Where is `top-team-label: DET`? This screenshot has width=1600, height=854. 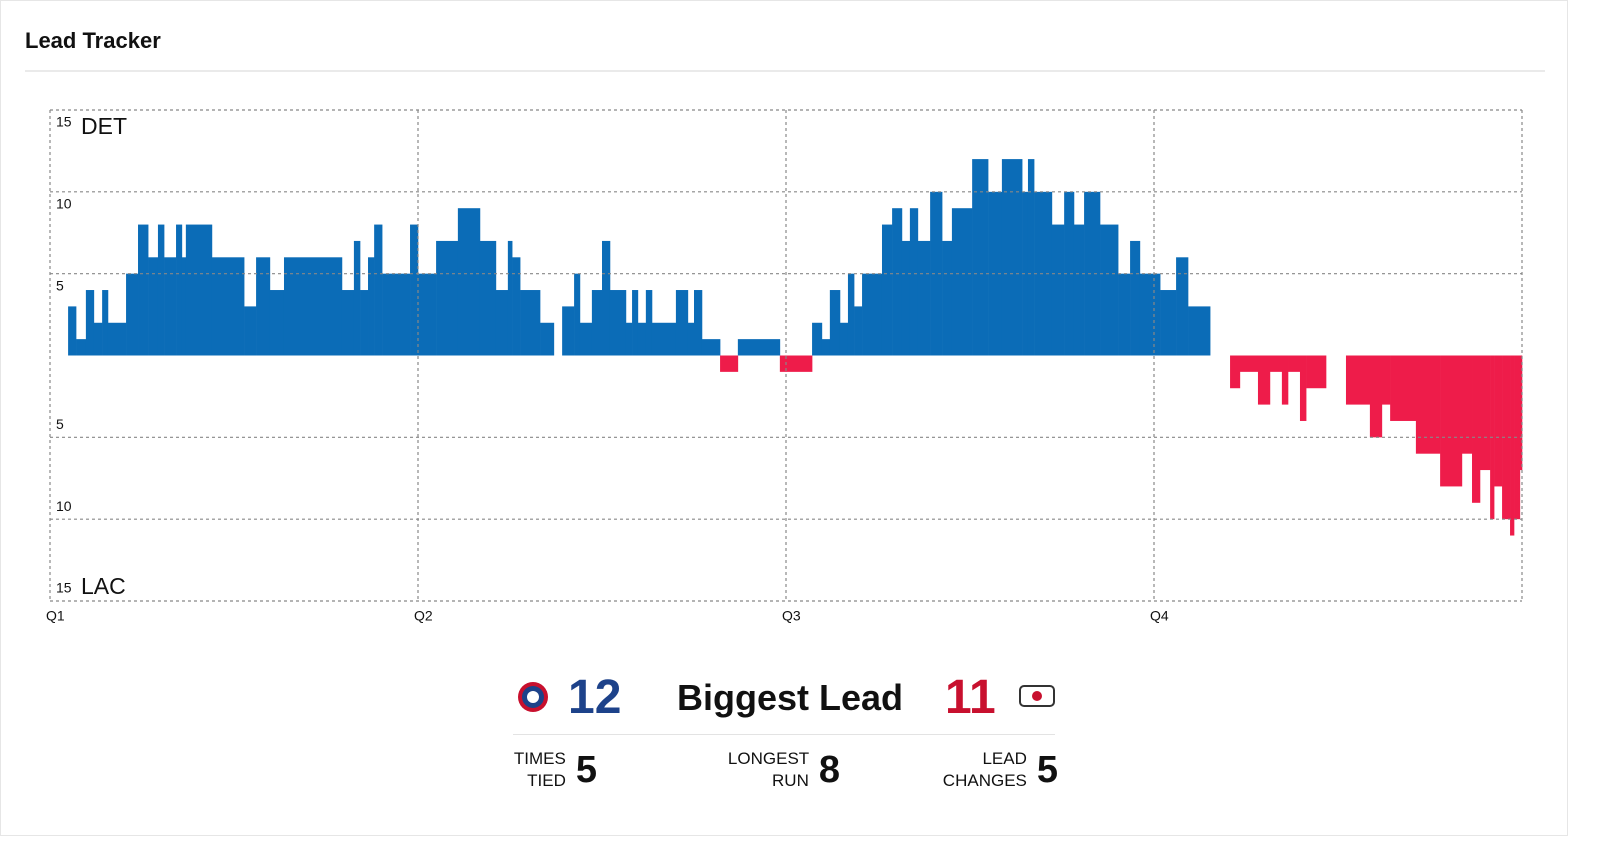 top-team-label: DET is located at coordinates (104, 126).